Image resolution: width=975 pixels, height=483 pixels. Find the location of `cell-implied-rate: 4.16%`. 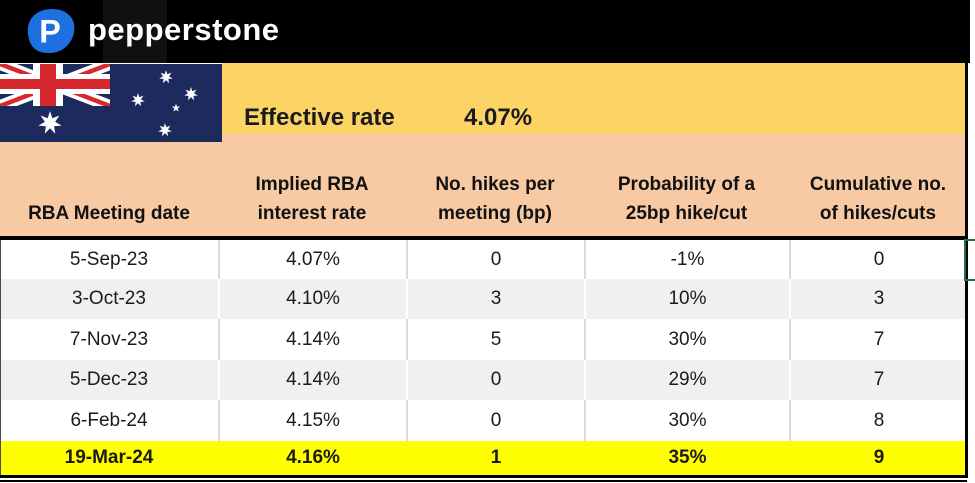

cell-implied-rate: 4.16% is located at coordinates (313, 457).